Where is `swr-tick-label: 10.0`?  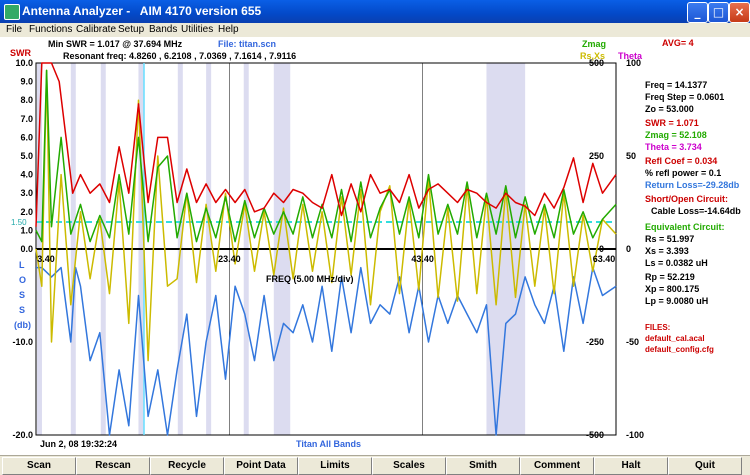 swr-tick-label: 10.0 is located at coordinates (24, 63).